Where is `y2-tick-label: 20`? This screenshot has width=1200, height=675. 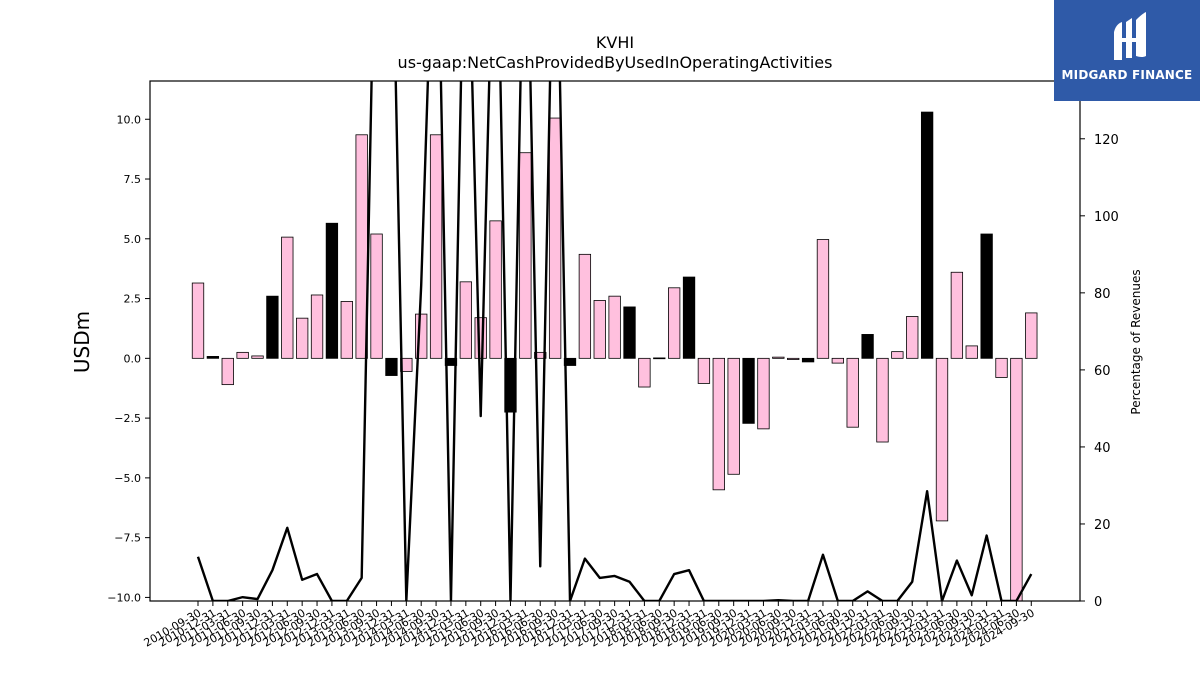
y2-tick-label: 20 is located at coordinates (1102, 525).